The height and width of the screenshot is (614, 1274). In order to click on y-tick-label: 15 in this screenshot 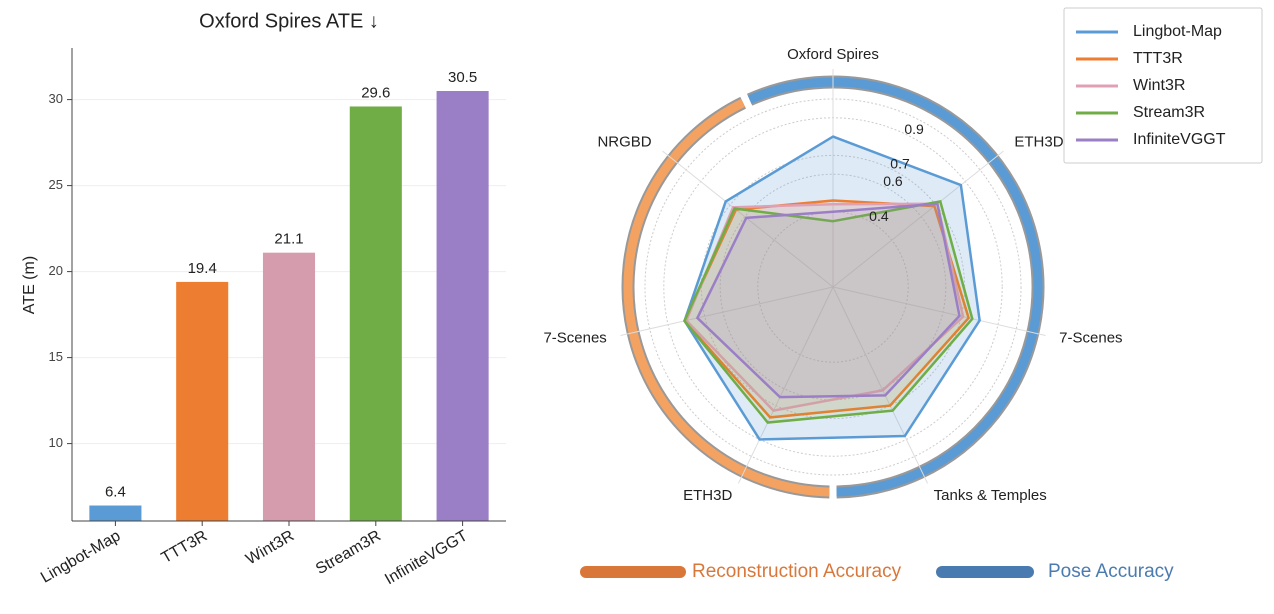, I will do `click(56, 356)`.